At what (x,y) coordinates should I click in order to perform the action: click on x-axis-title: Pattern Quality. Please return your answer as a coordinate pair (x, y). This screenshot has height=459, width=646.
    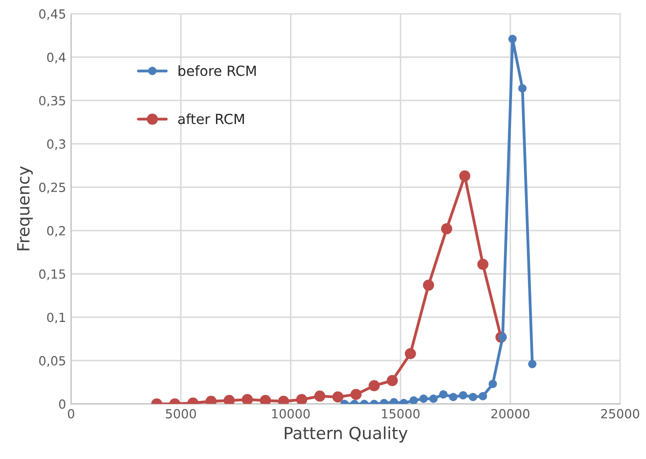
    Looking at the image, I should click on (346, 434).